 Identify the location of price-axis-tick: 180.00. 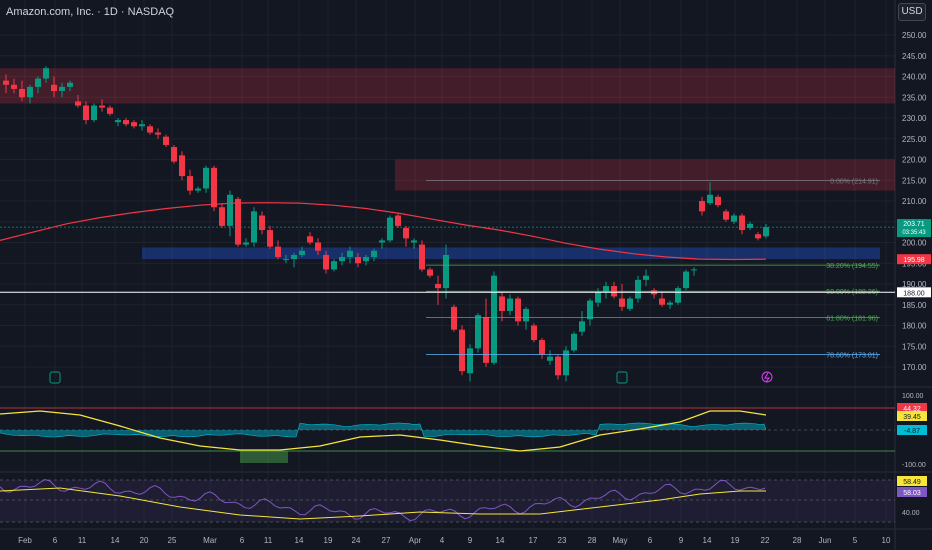
(914, 326).